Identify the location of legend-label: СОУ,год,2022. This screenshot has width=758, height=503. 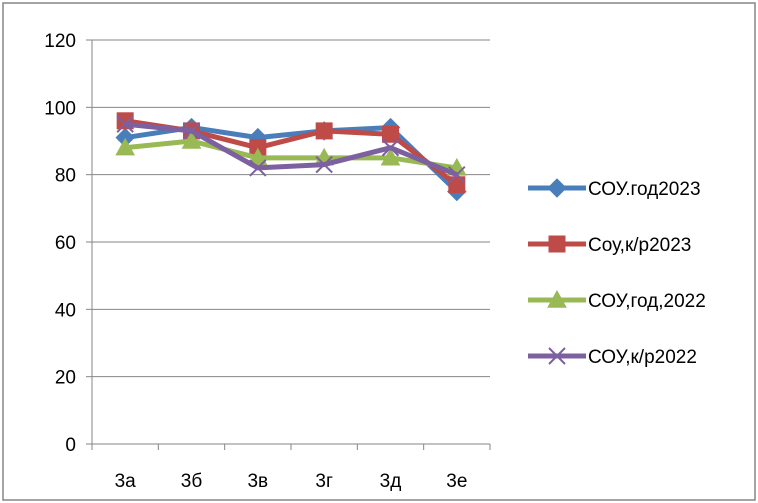
(647, 301).